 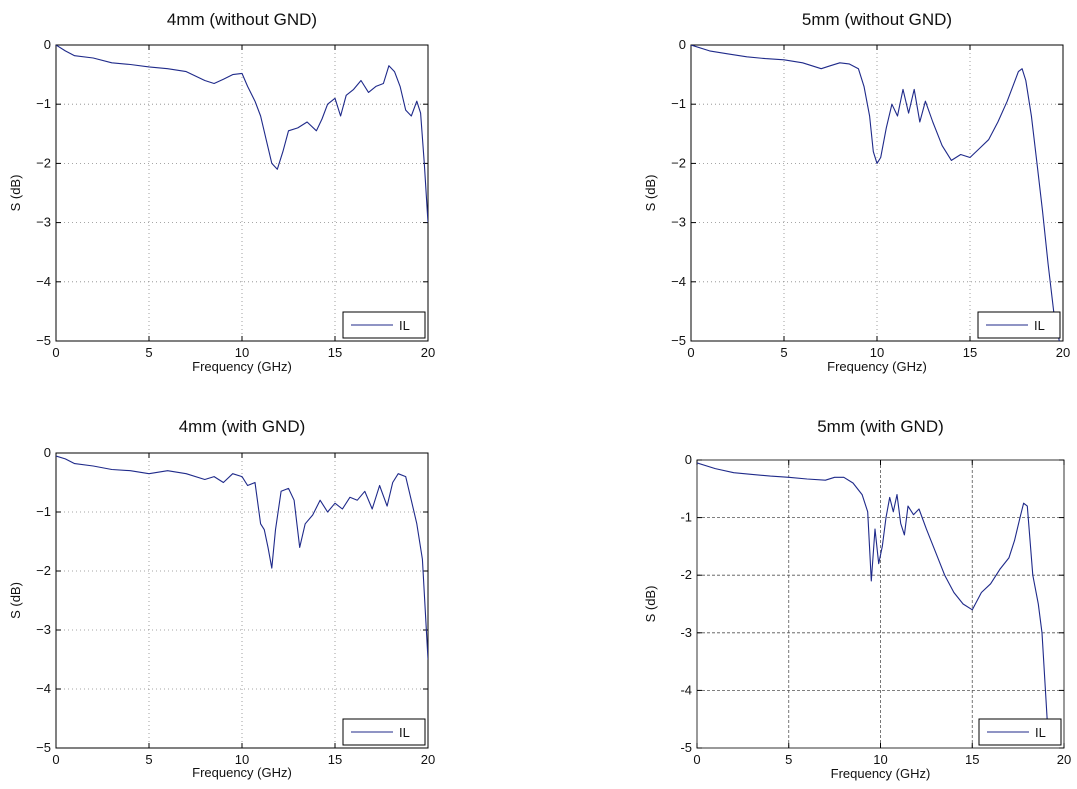 I want to click on plot-frame, so click(x=880, y=604).